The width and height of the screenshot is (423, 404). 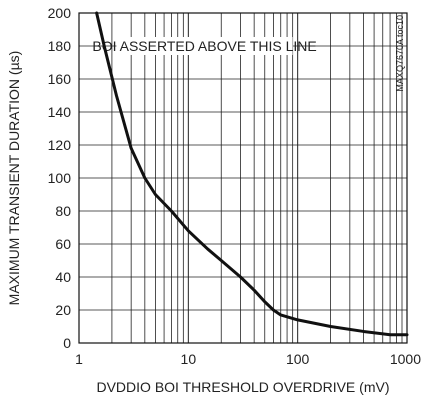 I want to click on y-tick-label: 0, so click(x=67, y=343).